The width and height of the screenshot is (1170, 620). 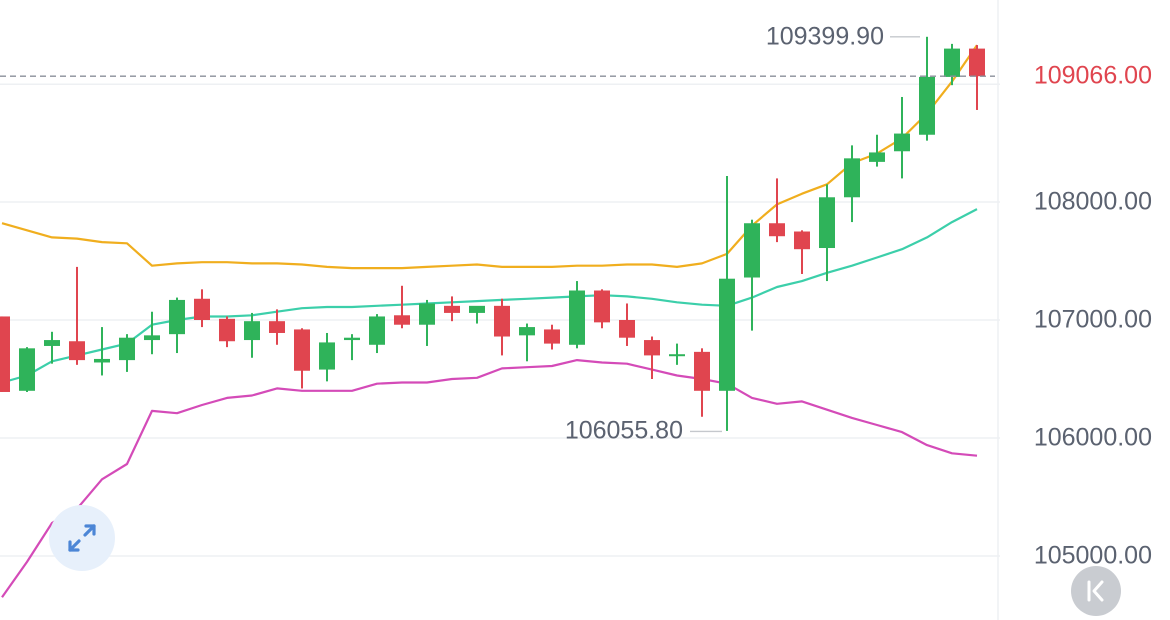 I want to click on y-tick-label: 108000.00, so click(x=1092, y=201).